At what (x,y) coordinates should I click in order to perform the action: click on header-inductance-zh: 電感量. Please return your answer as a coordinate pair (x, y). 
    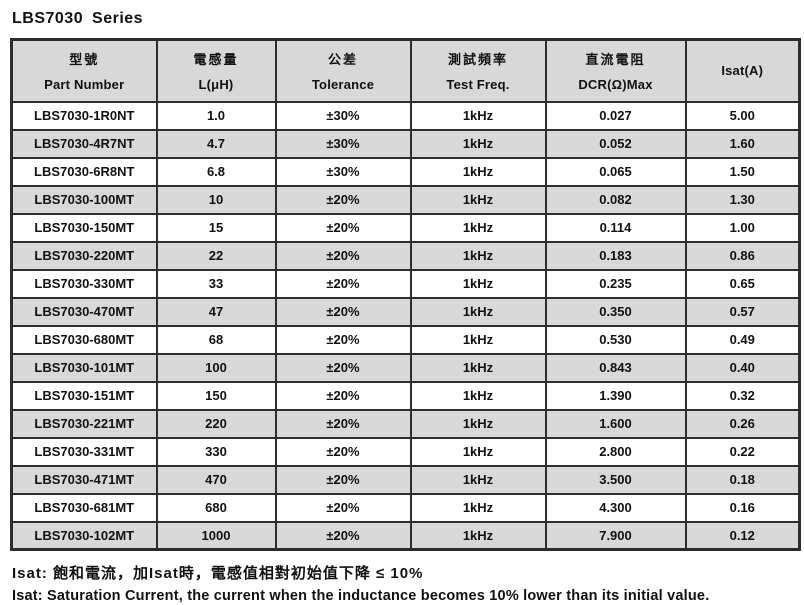
    Looking at the image, I should click on (216, 60).